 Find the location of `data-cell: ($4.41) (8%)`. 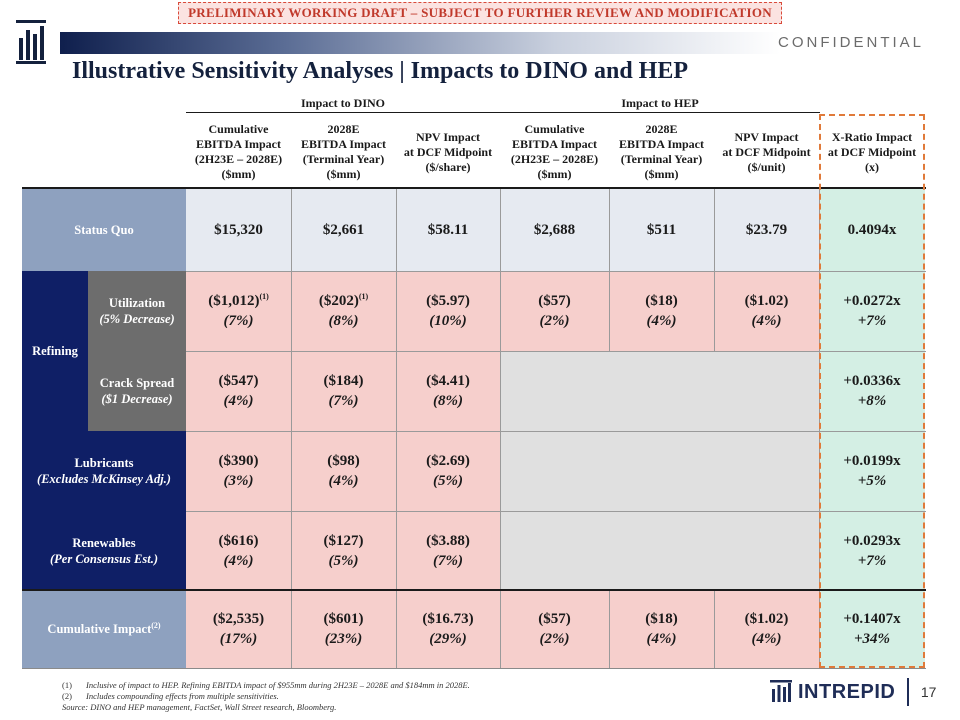

data-cell: ($4.41) (8%) is located at coordinates (448, 391).